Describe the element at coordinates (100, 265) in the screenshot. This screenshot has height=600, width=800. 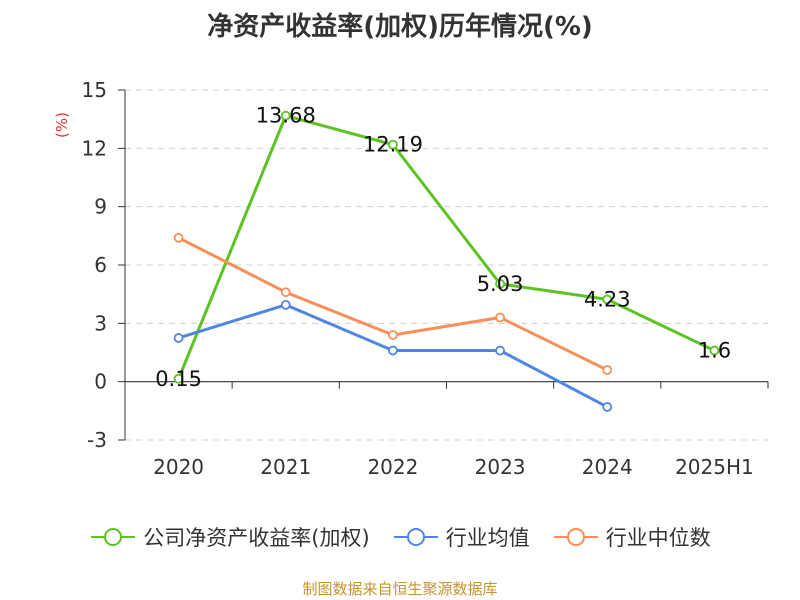
I see `y-tick-label: 6` at that location.